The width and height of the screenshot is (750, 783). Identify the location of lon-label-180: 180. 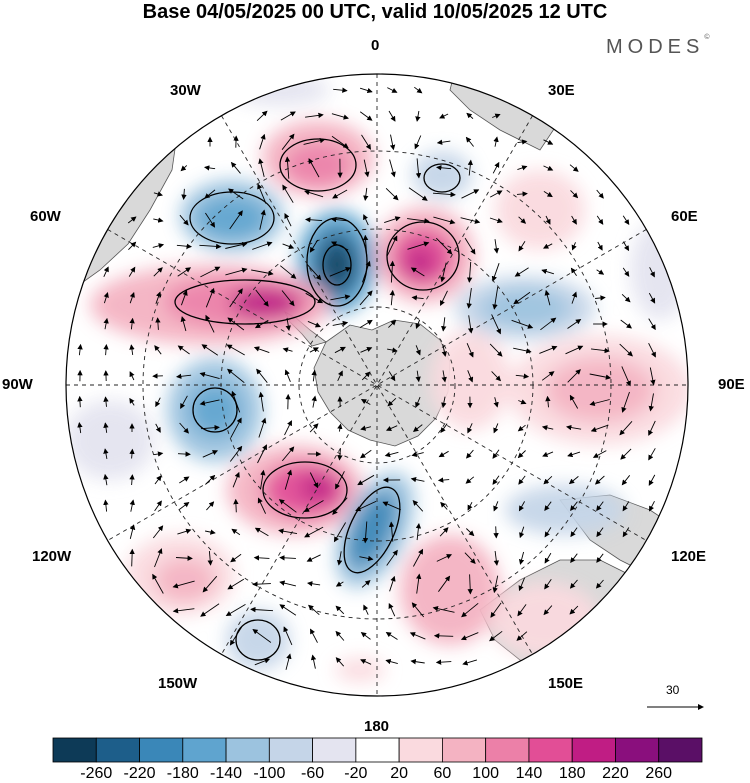
(377, 726).